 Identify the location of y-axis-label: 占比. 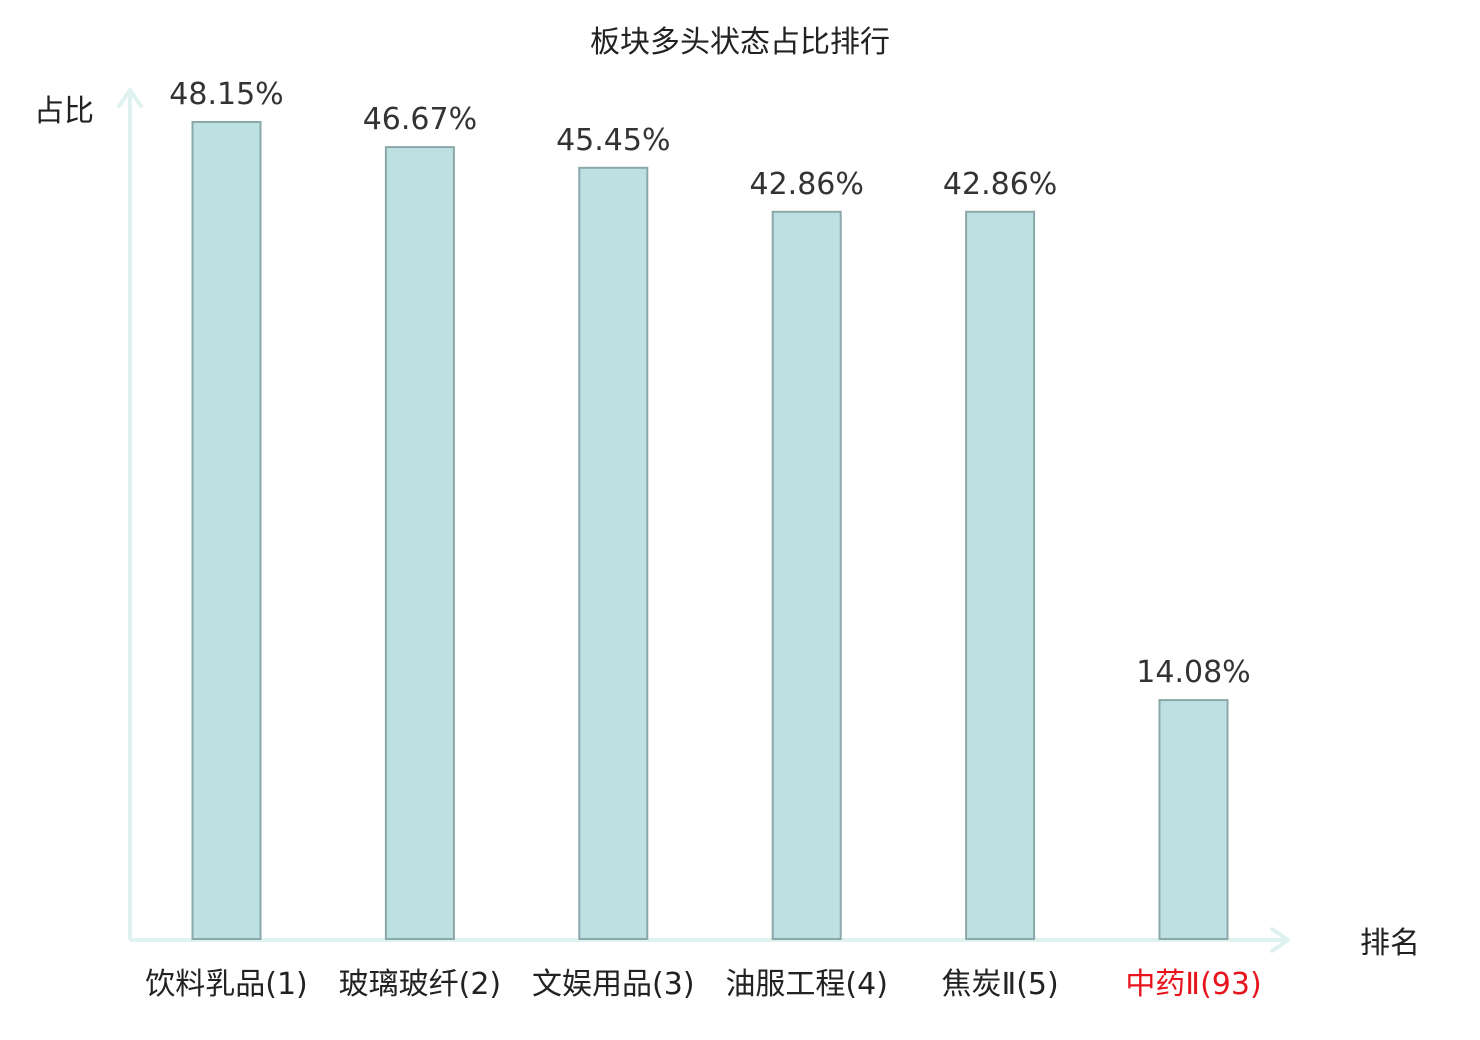
(64, 111).